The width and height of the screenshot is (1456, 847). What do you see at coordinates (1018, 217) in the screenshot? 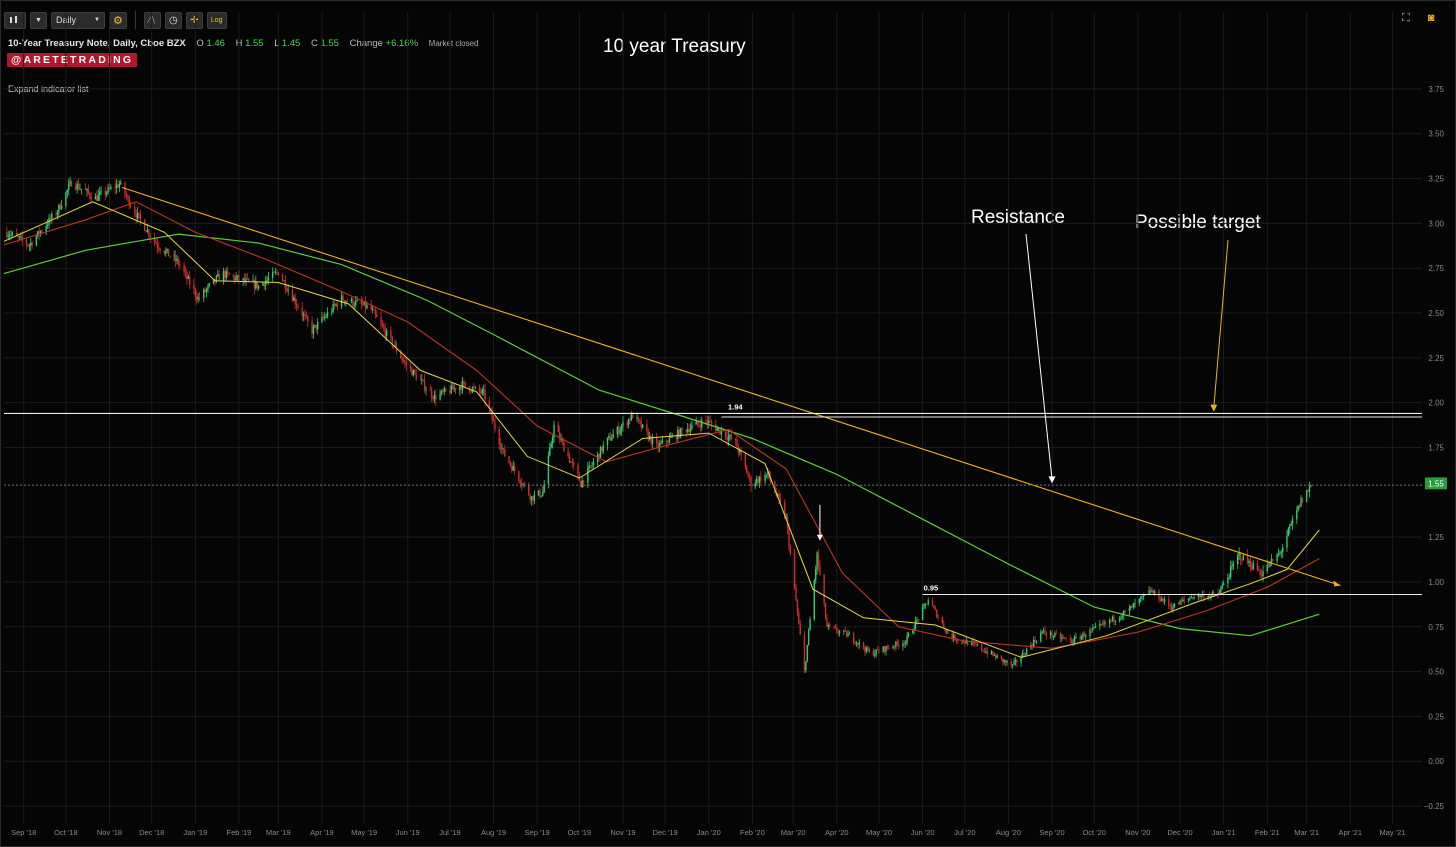
I see `resistance-annotation: Resistance` at bounding box center [1018, 217].